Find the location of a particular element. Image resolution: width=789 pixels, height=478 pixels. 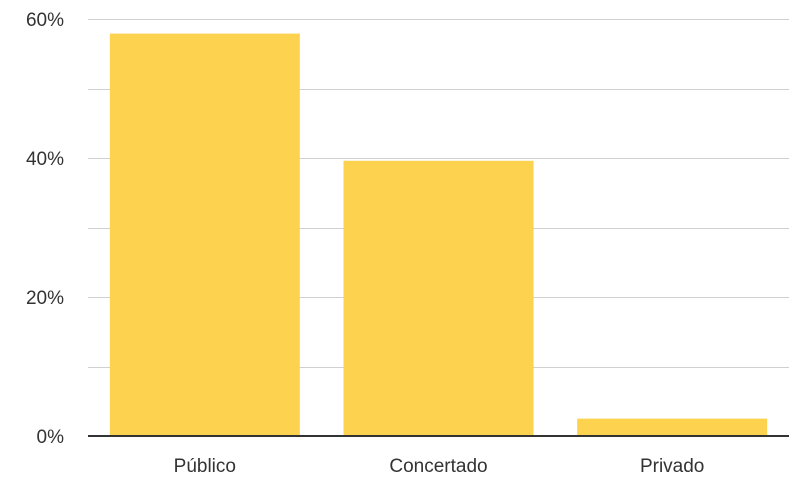

y-tick-label: 40% is located at coordinates (45, 159).